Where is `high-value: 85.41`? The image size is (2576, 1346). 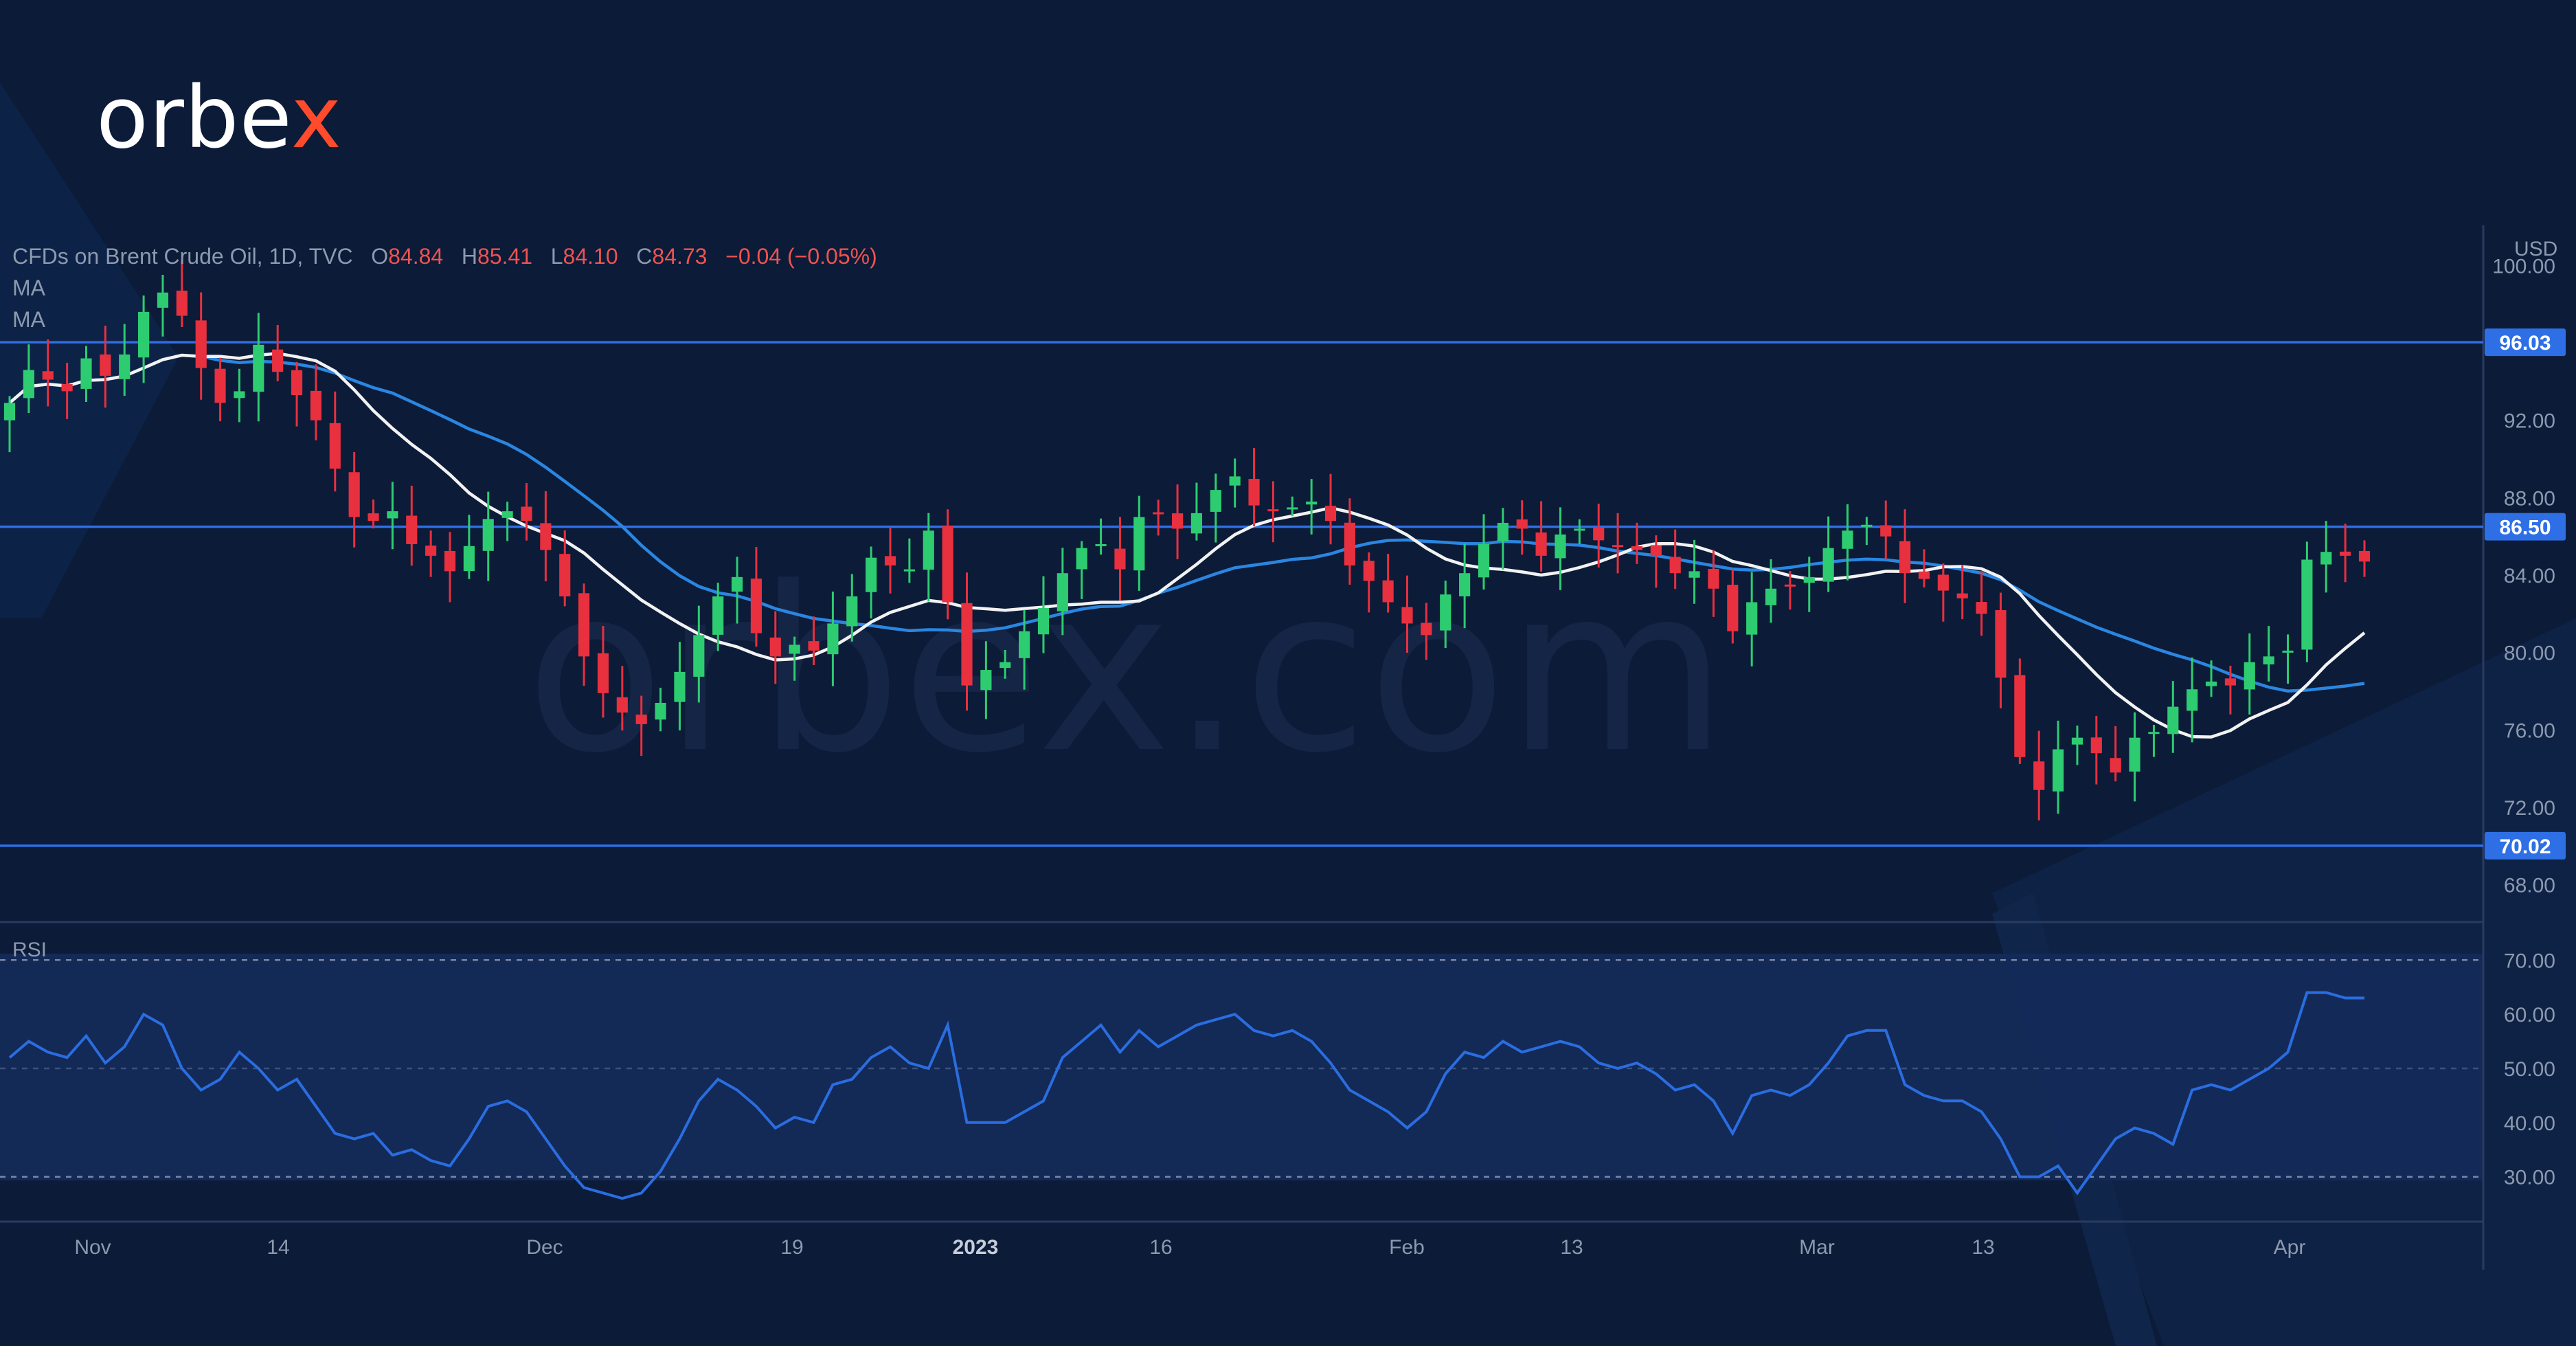
high-value: 85.41 is located at coordinates (505, 256).